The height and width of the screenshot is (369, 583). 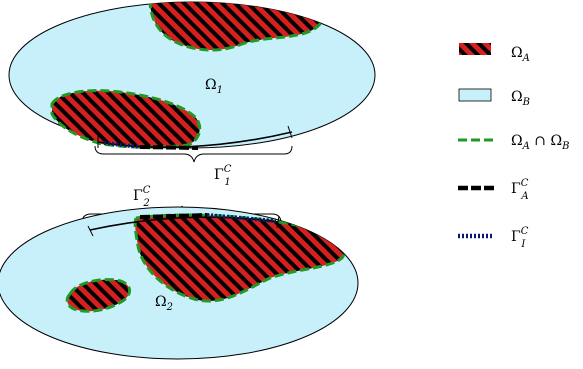 I want to click on omega-a-region-top-right, so click(x=237, y=27).